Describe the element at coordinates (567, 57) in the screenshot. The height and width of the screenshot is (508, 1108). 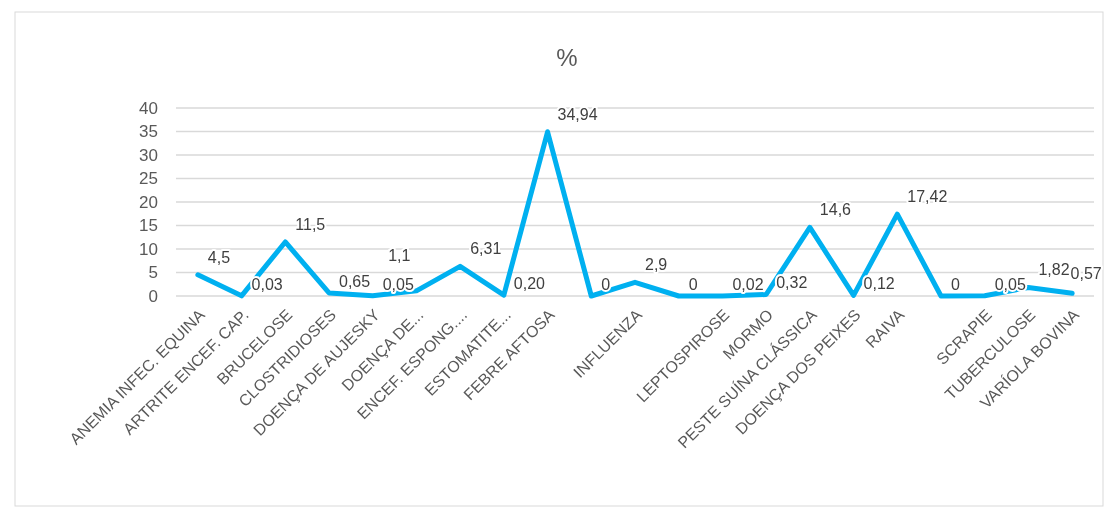
I see `chart-title: %` at that location.